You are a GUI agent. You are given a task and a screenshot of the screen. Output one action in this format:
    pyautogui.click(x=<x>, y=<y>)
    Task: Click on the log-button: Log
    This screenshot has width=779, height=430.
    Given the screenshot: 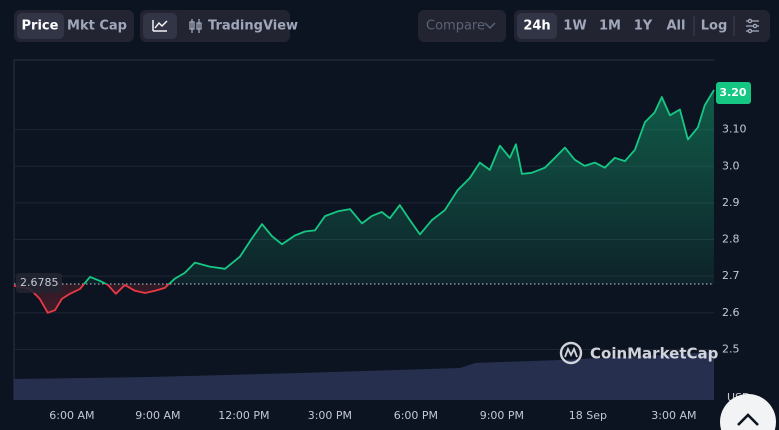 What is the action you would take?
    pyautogui.click(x=714, y=26)
    